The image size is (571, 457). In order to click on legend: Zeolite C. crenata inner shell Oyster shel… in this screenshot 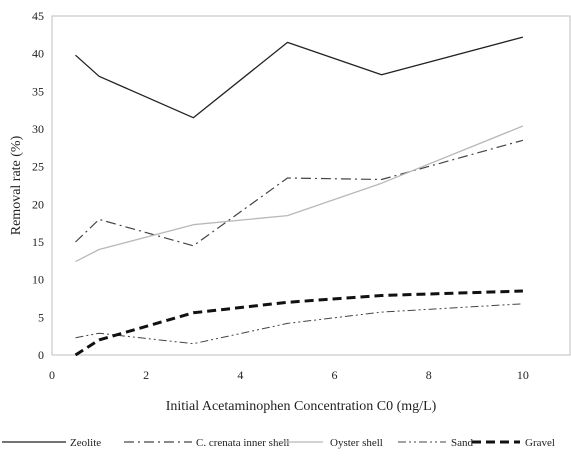, I will do `click(278, 443)`.